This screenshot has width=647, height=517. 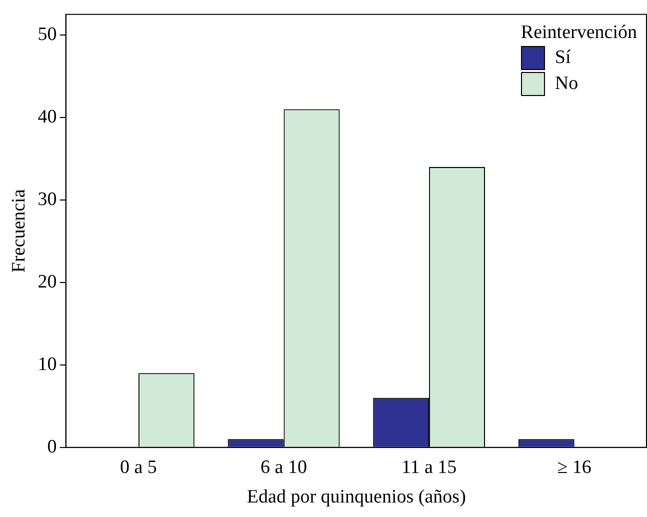 I want to click on x-tick-label: 11 a 15, so click(x=429, y=467).